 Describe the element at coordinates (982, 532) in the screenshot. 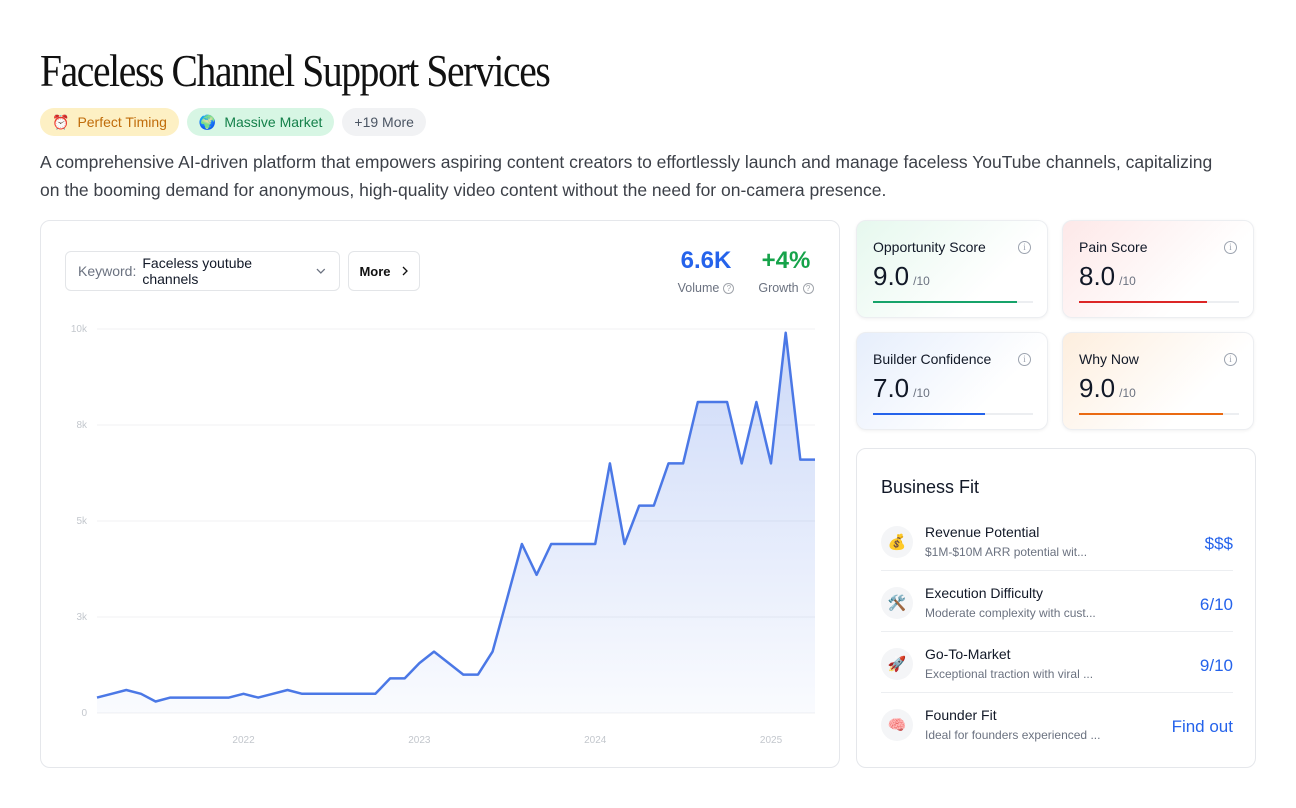

I see `fit-name: Revenue Potential` at that location.